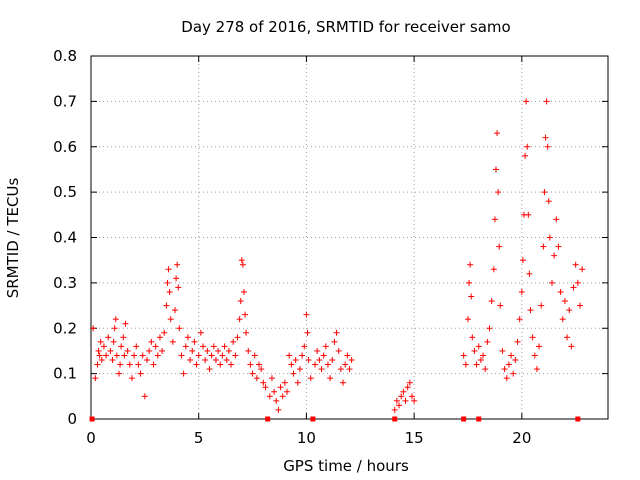 This screenshot has width=640, height=480. What do you see at coordinates (65, 283) in the screenshot?
I see `y-tick-label: 0.3` at bounding box center [65, 283].